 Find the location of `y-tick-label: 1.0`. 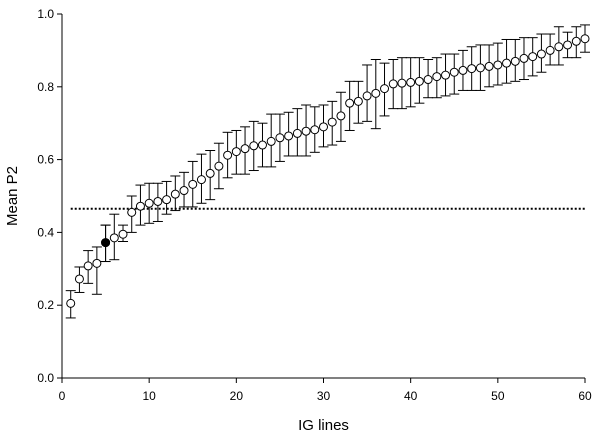

y-tick-label: 1.0 is located at coordinates (45, 14).